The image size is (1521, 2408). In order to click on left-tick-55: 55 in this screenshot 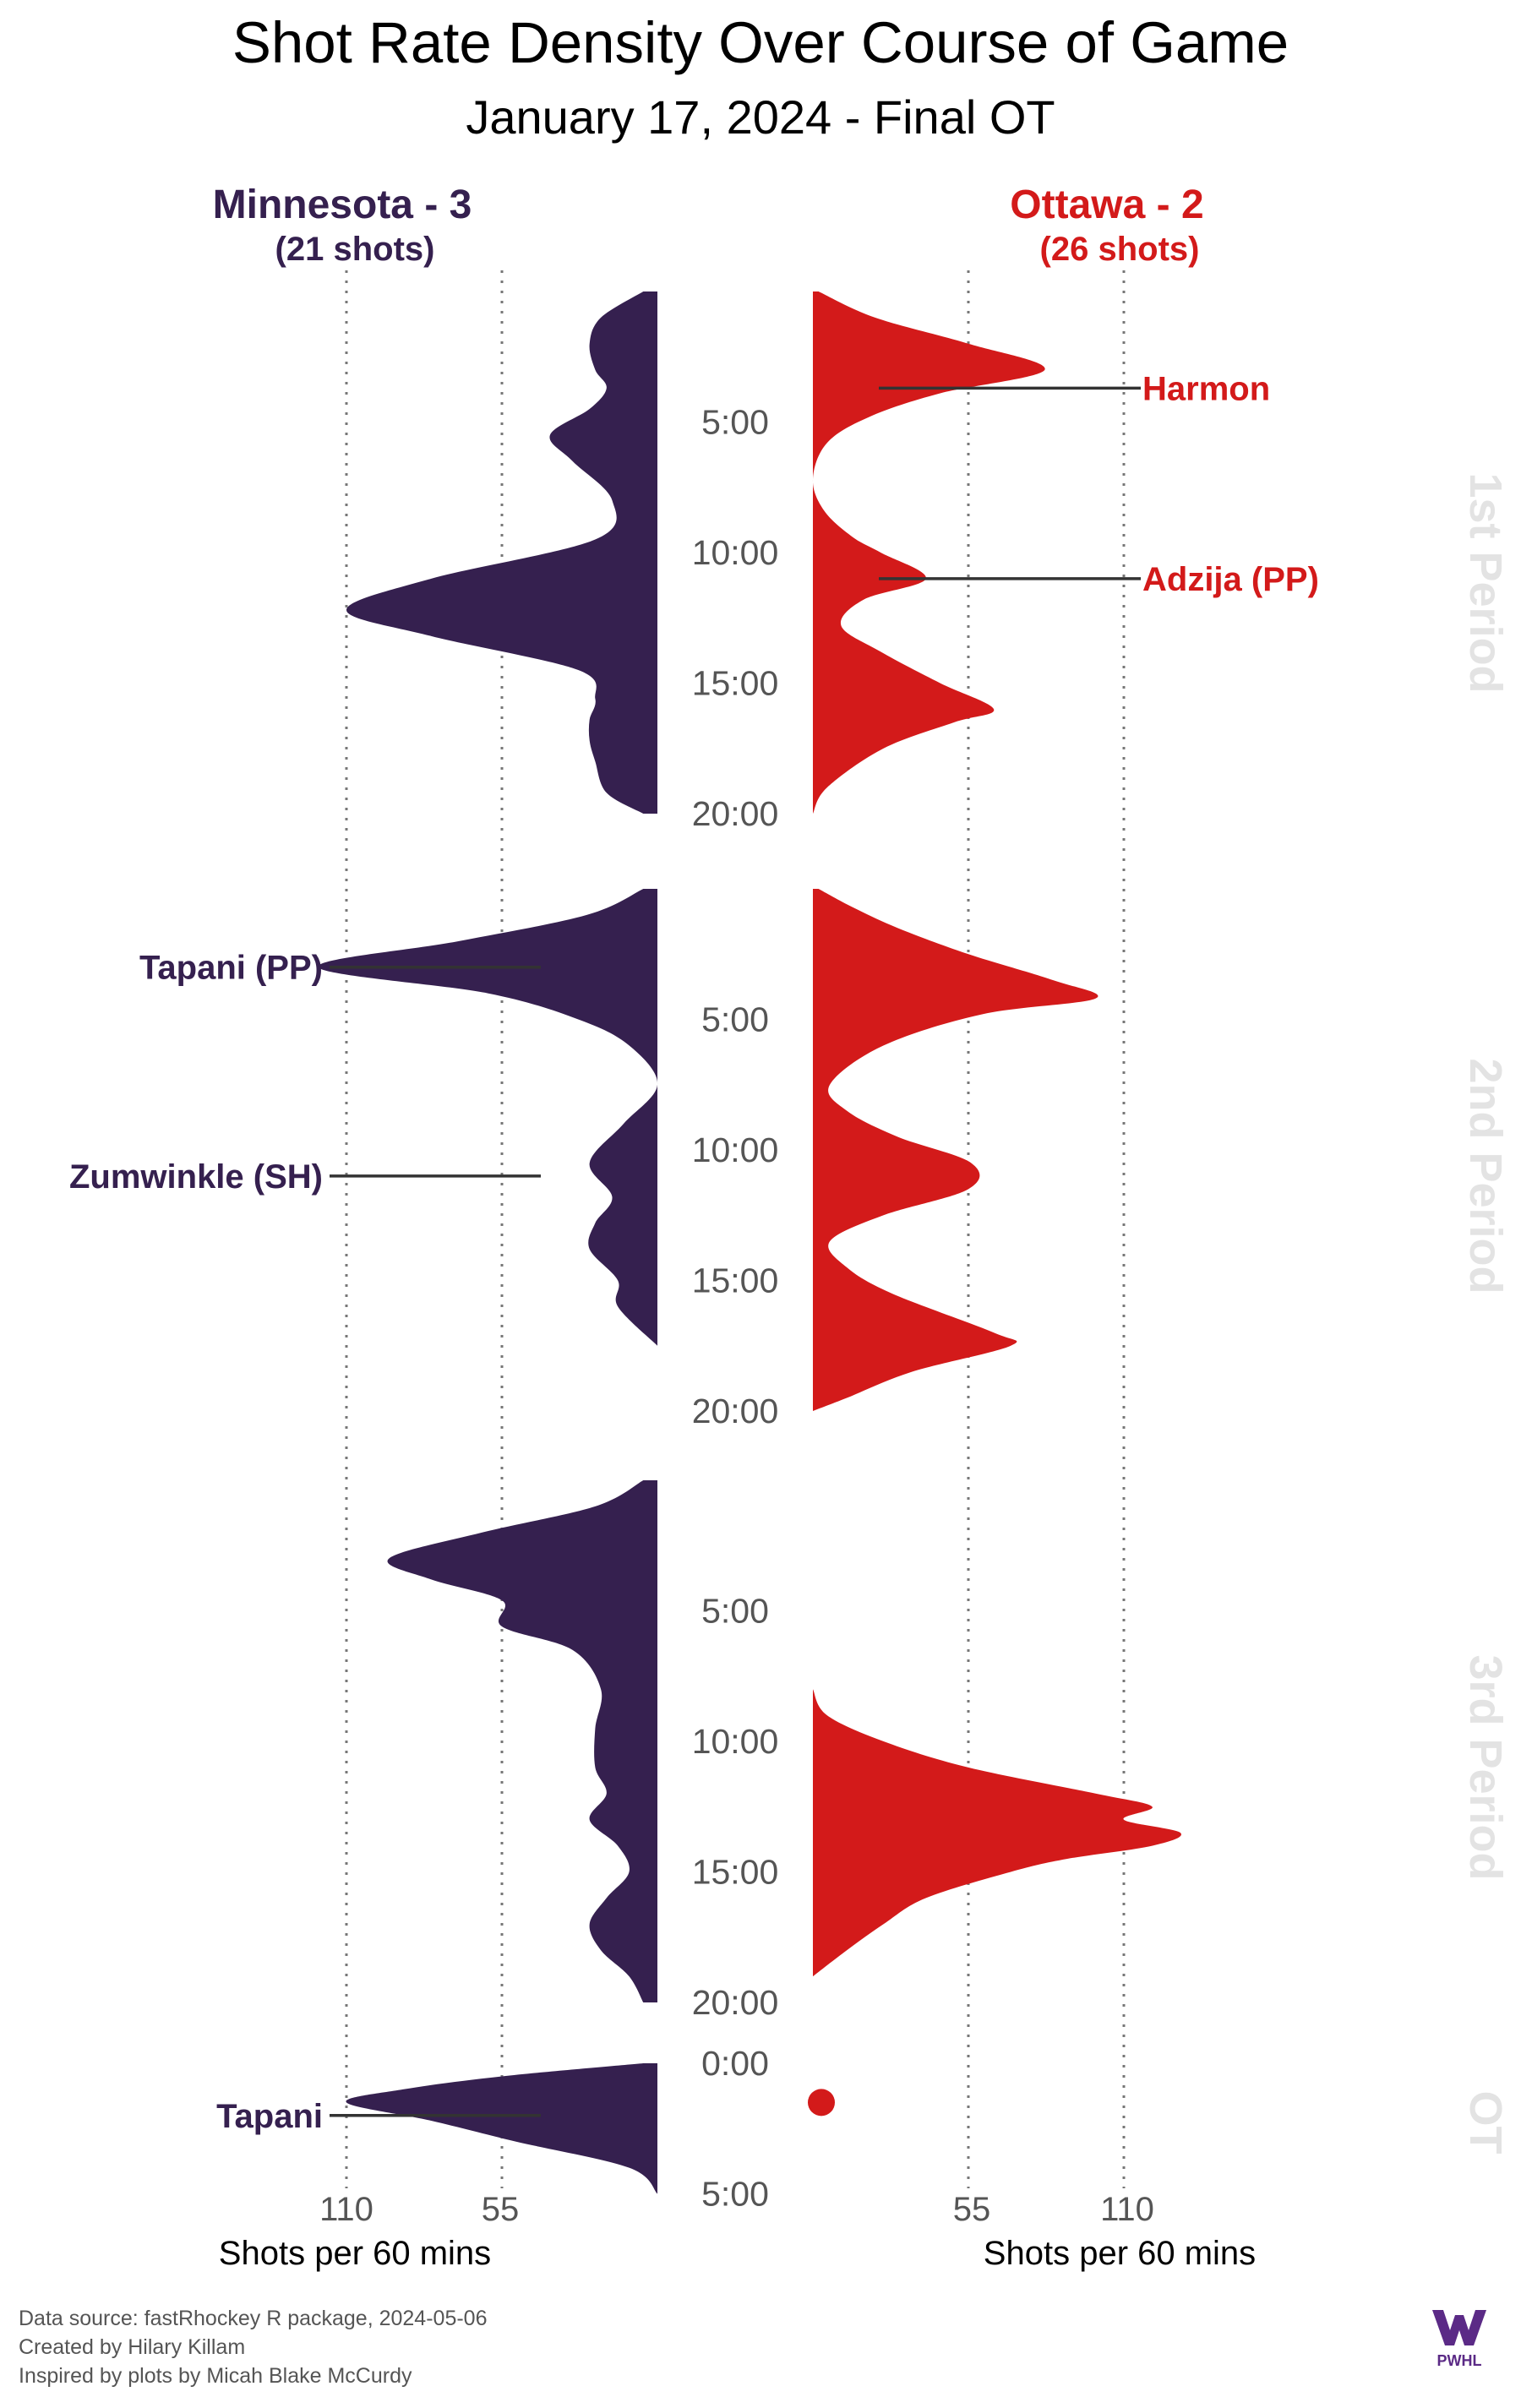, I will do `click(501, 2209)`.